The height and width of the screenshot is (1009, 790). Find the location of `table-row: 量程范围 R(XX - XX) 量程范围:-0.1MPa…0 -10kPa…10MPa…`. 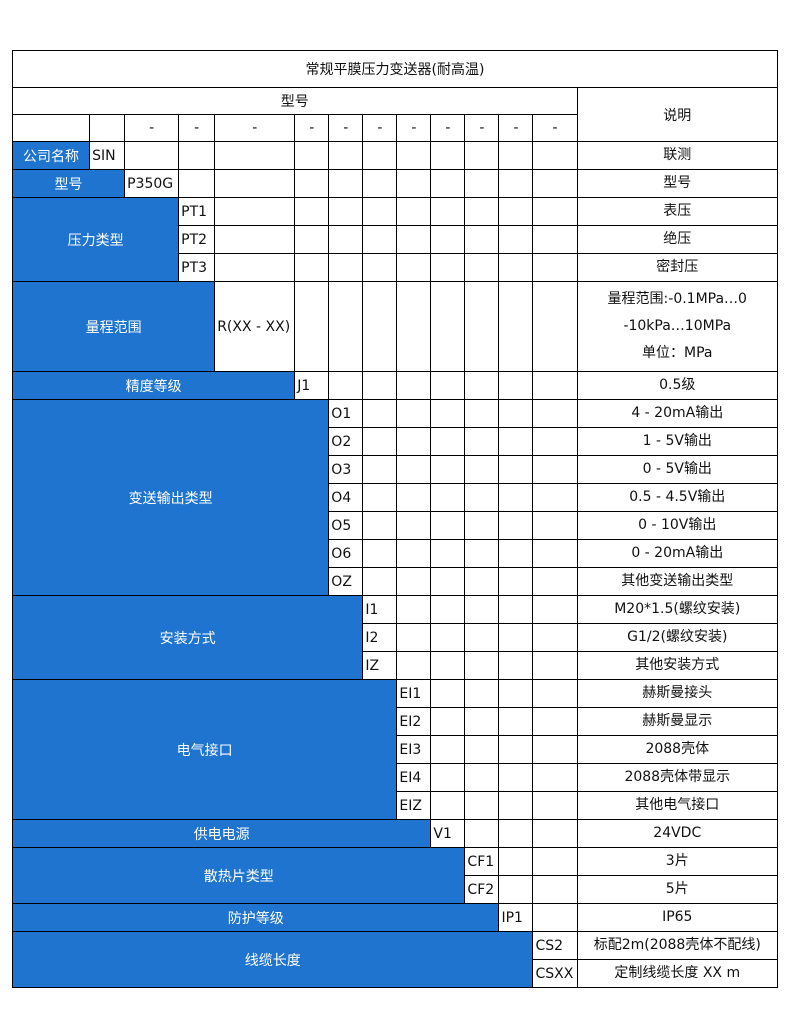

table-row: 量程范围 R(XX - XX) 量程范围:-0.1MPa…0 -10kPa…10MPa… is located at coordinates (395, 326).